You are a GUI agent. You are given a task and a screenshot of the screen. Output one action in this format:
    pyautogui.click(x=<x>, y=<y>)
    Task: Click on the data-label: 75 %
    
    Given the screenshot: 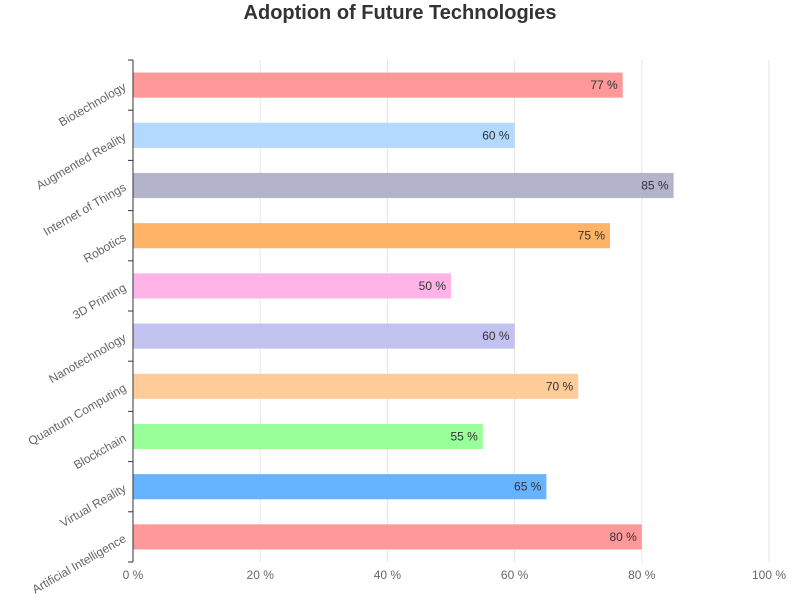 What is the action you would take?
    pyautogui.click(x=592, y=236)
    